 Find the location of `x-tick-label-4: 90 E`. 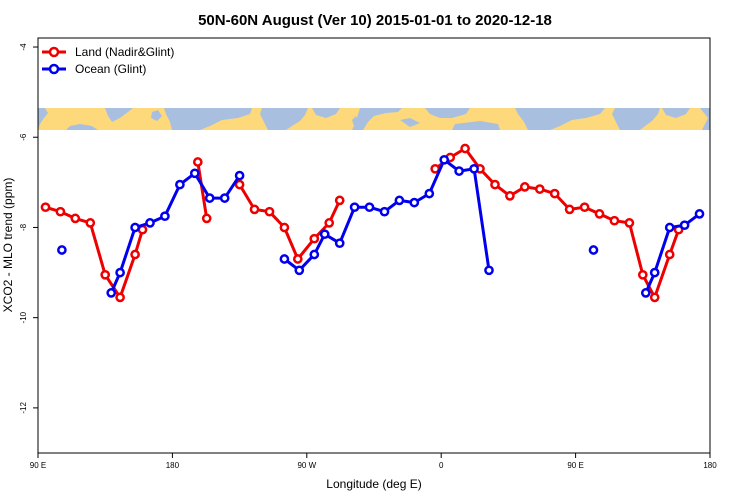

x-tick-label-4: 90 E is located at coordinates (575, 465).